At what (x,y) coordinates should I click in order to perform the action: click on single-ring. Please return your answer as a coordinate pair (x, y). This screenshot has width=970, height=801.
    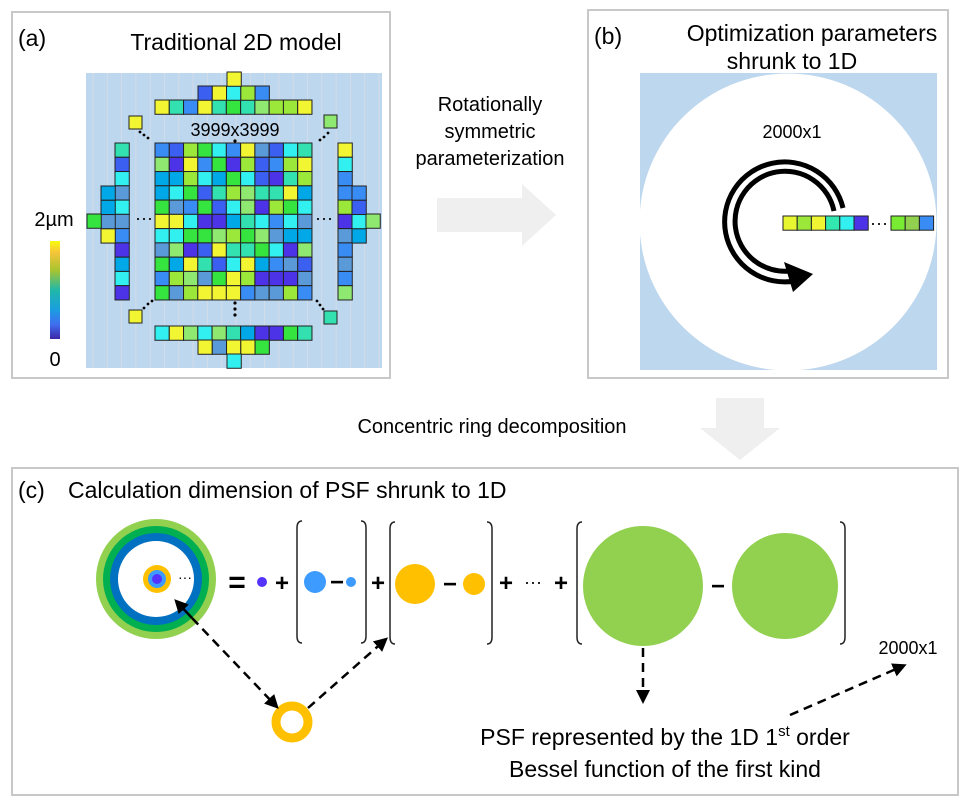
    Looking at the image, I should click on (292, 722).